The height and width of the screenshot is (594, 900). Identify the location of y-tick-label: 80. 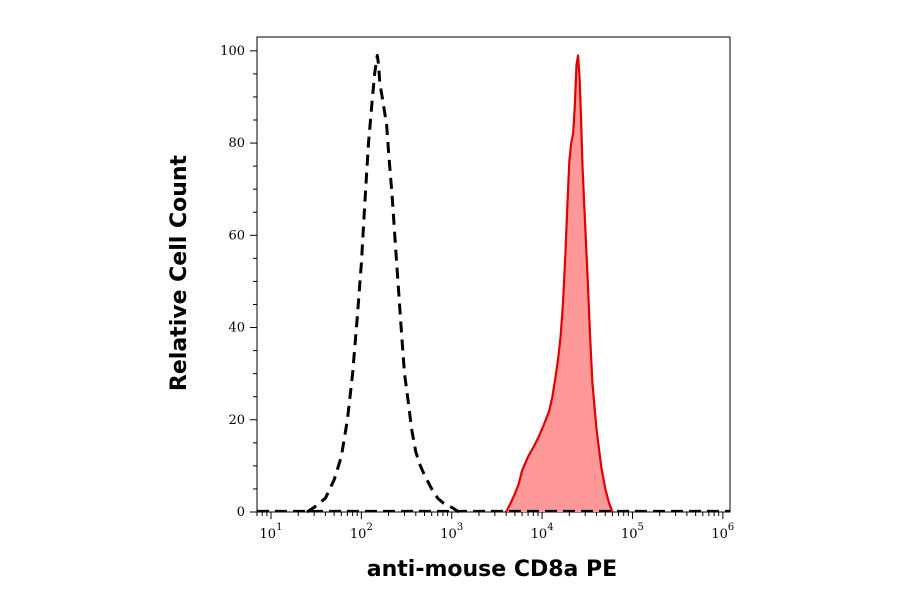
(236, 143).